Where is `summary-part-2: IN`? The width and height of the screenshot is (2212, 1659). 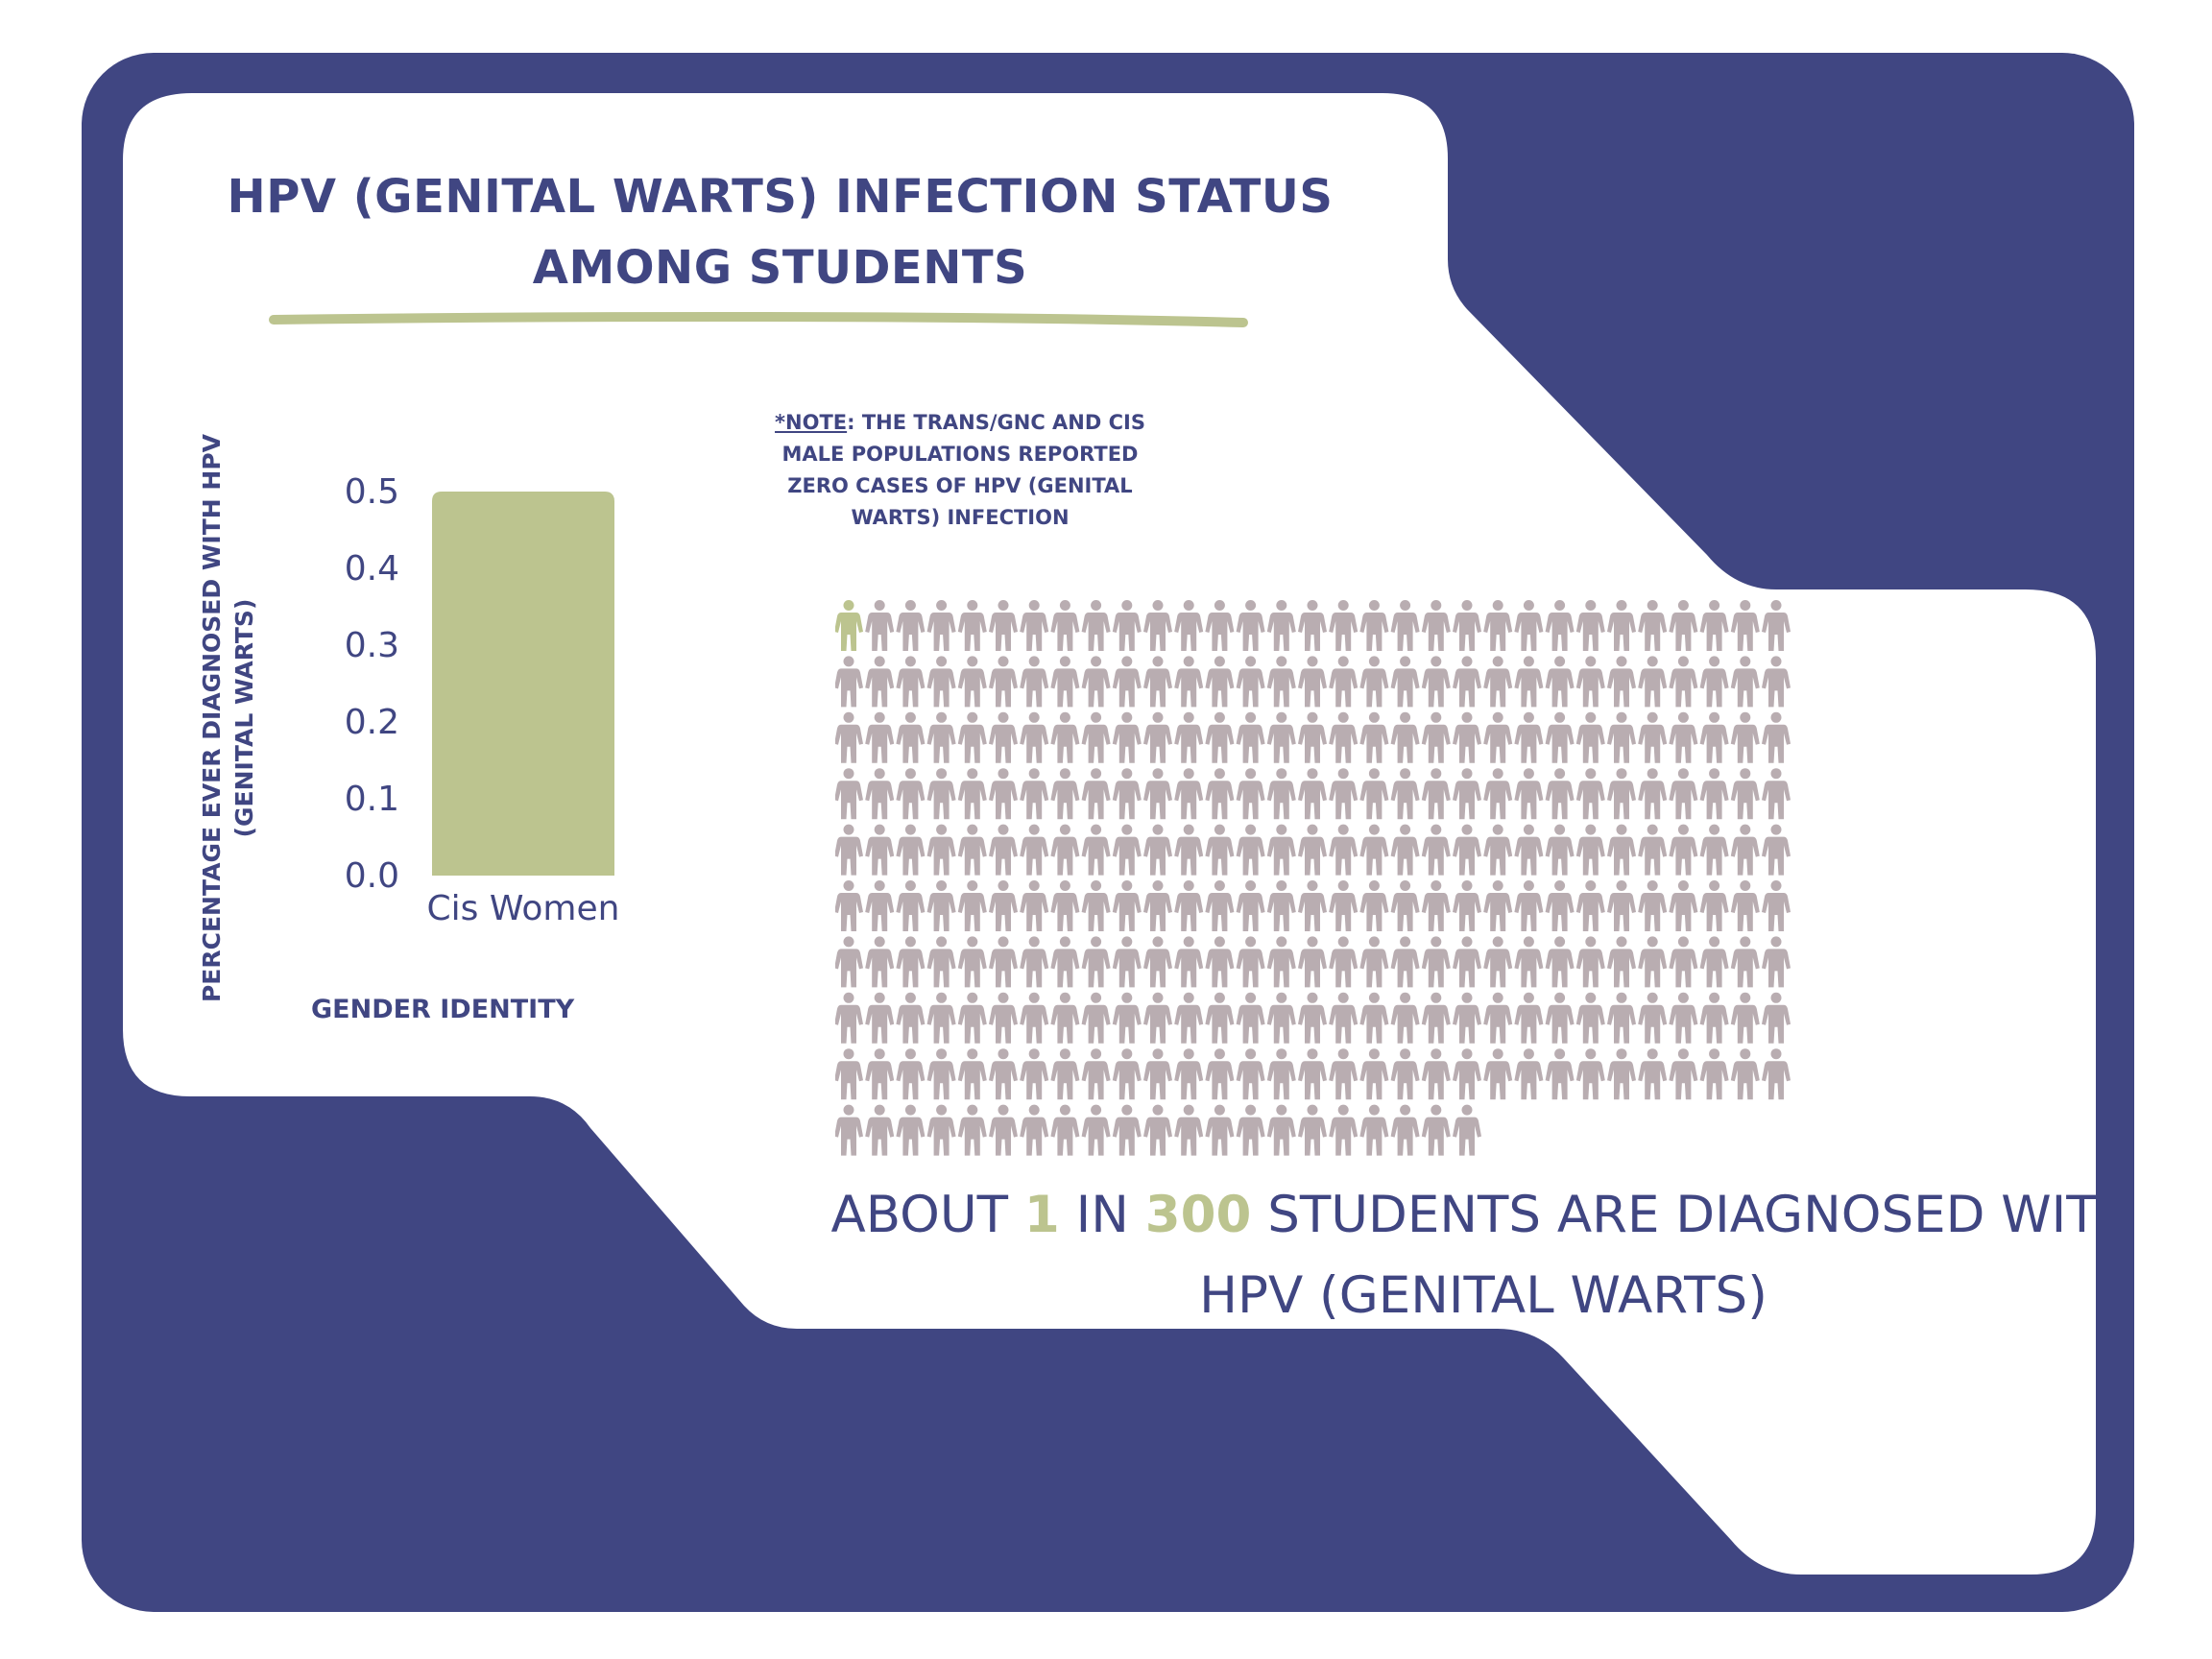
summary-part-2: IN is located at coordinates (1102, 1215).